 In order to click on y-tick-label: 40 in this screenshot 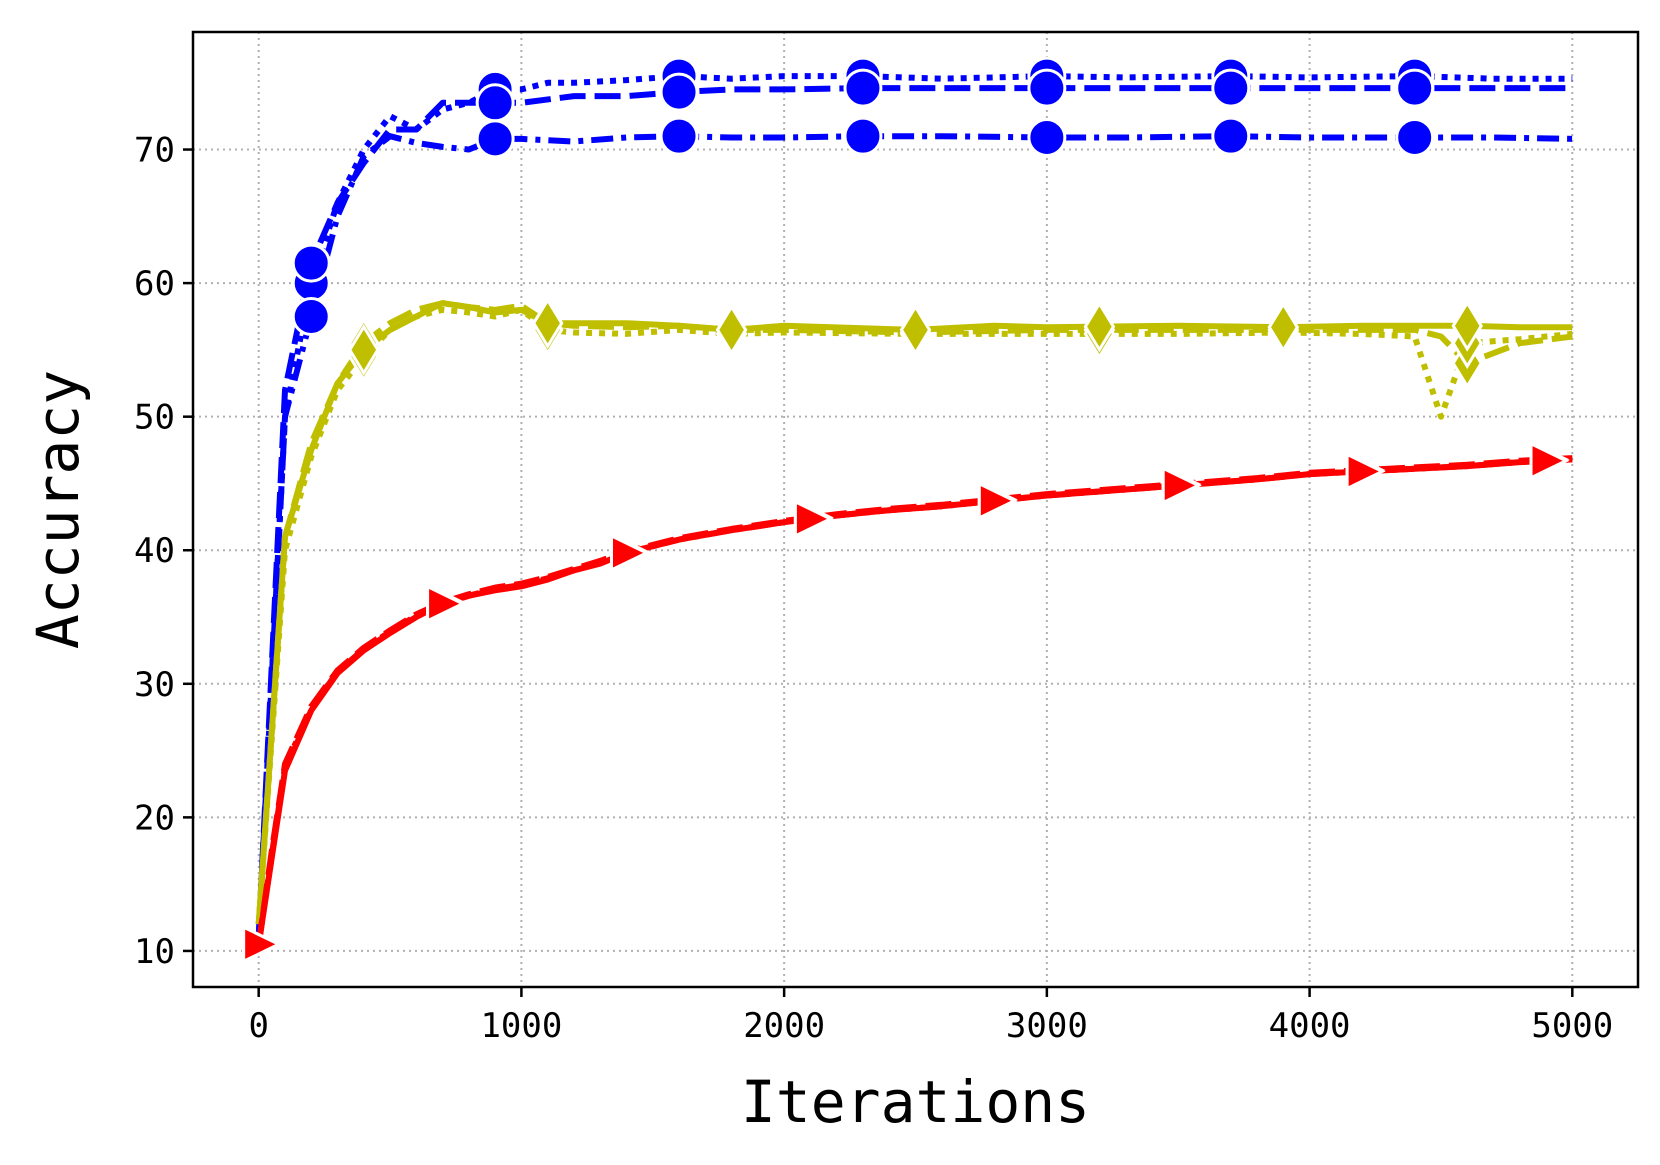, I will do `click(154, 551)`.